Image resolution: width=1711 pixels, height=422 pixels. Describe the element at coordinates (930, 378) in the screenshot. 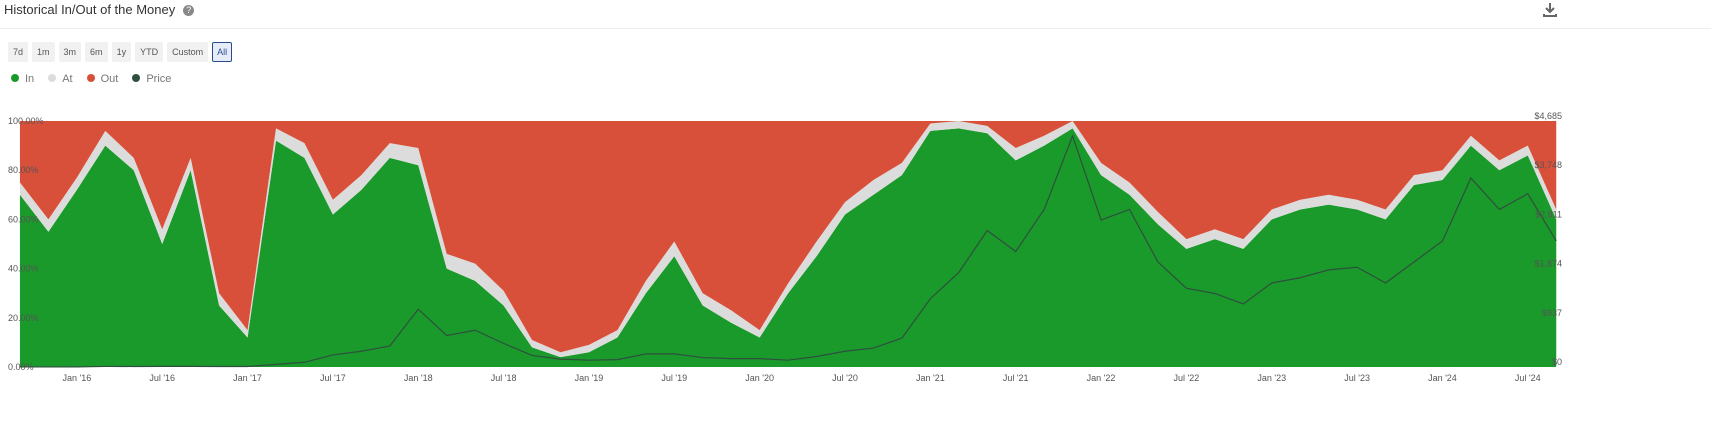

I see `x-tick-label: Jan '21` at that location.